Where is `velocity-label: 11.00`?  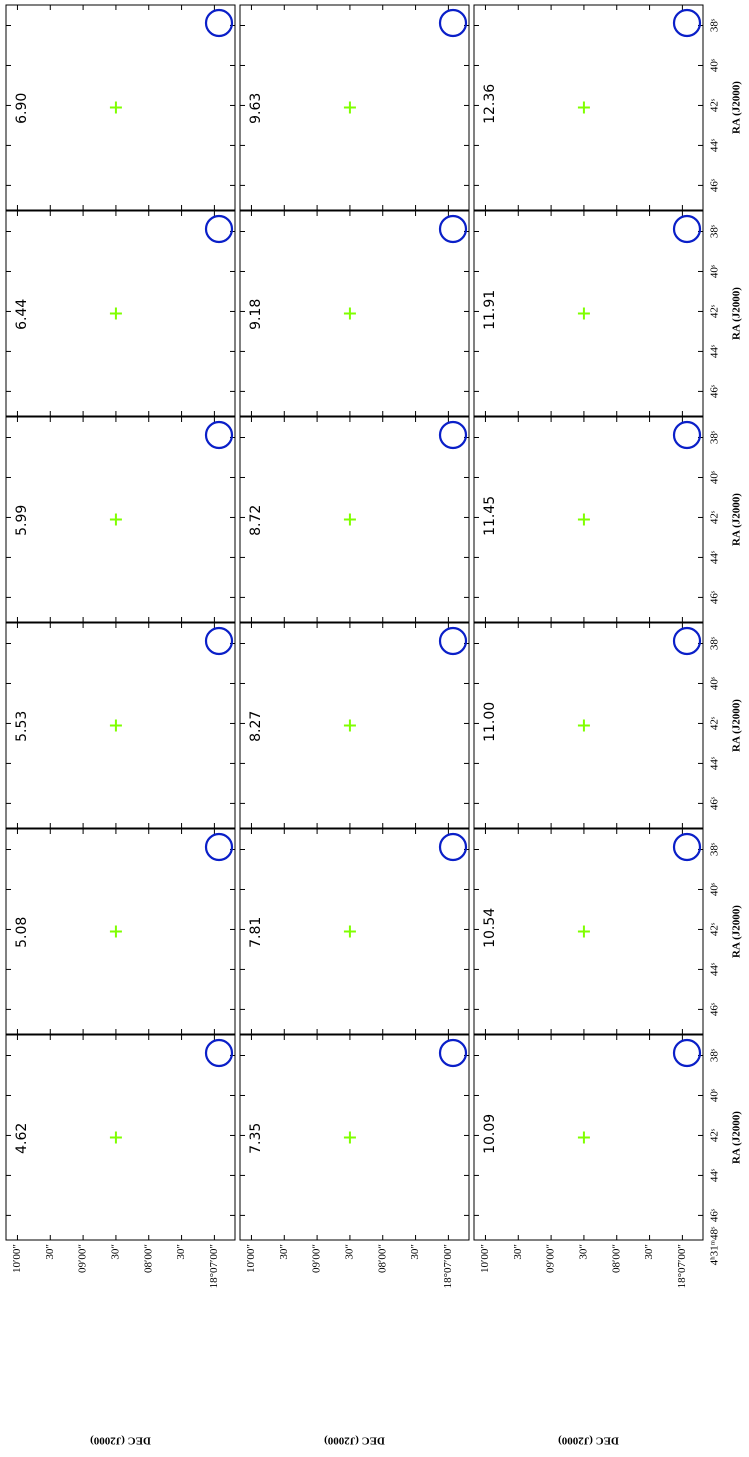
velocity-label: 11.00 is located at coordinates (490, 722).